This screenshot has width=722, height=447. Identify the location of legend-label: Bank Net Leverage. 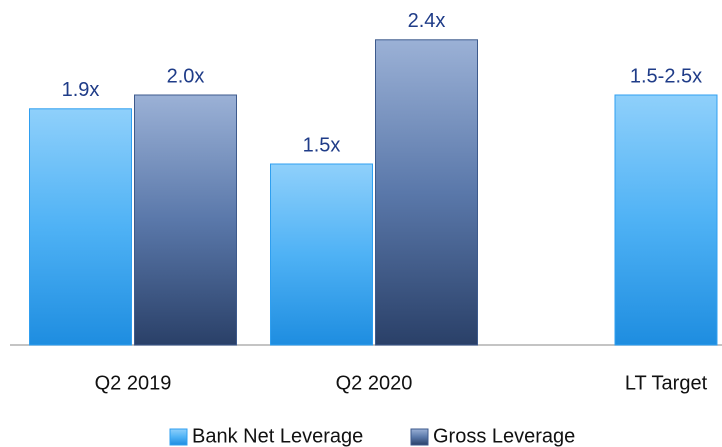
(277, 436).